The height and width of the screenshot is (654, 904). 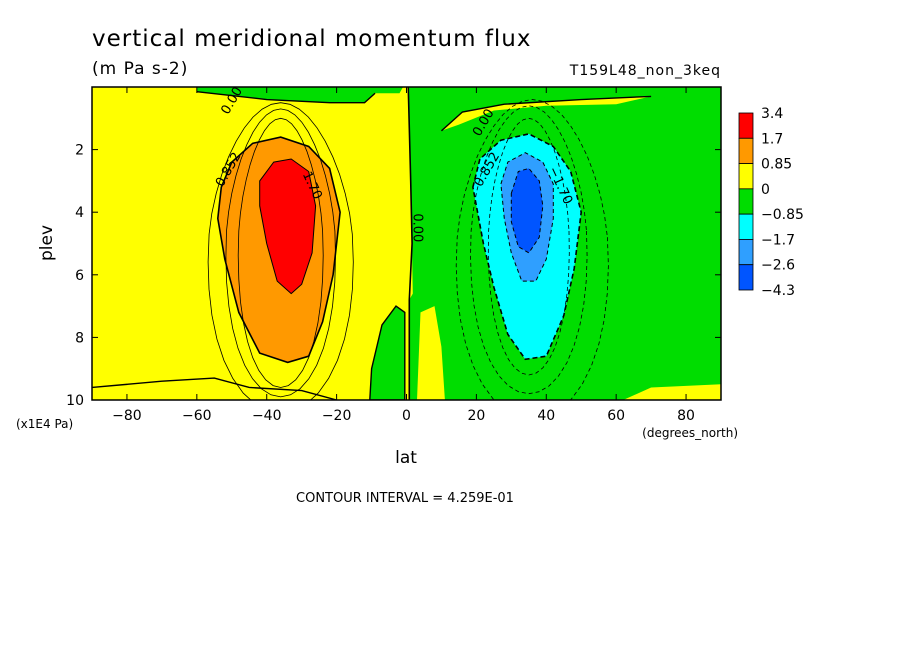 What do you see at coordinates (772, 139) in the screenshot?
I see `colorbar-label-1: 1.7` at bounding box center [772, 139].